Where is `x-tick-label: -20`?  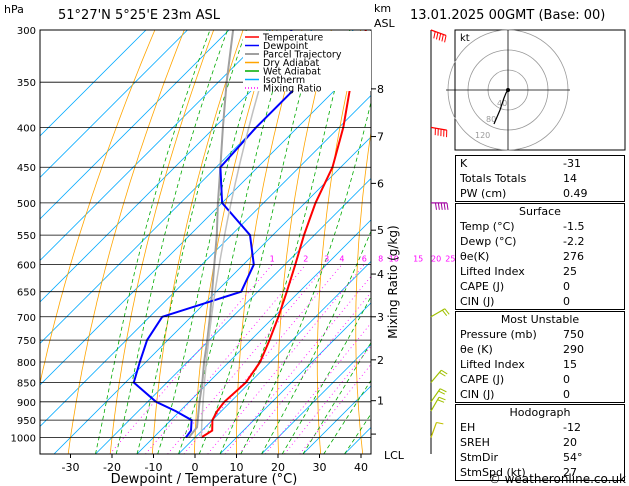
x-tick-label: -20 is located at coordinates (112, 467).